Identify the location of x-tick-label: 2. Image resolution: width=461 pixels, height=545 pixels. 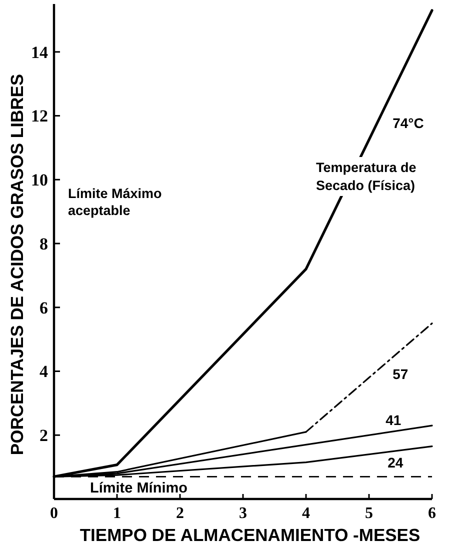
(180, 513).